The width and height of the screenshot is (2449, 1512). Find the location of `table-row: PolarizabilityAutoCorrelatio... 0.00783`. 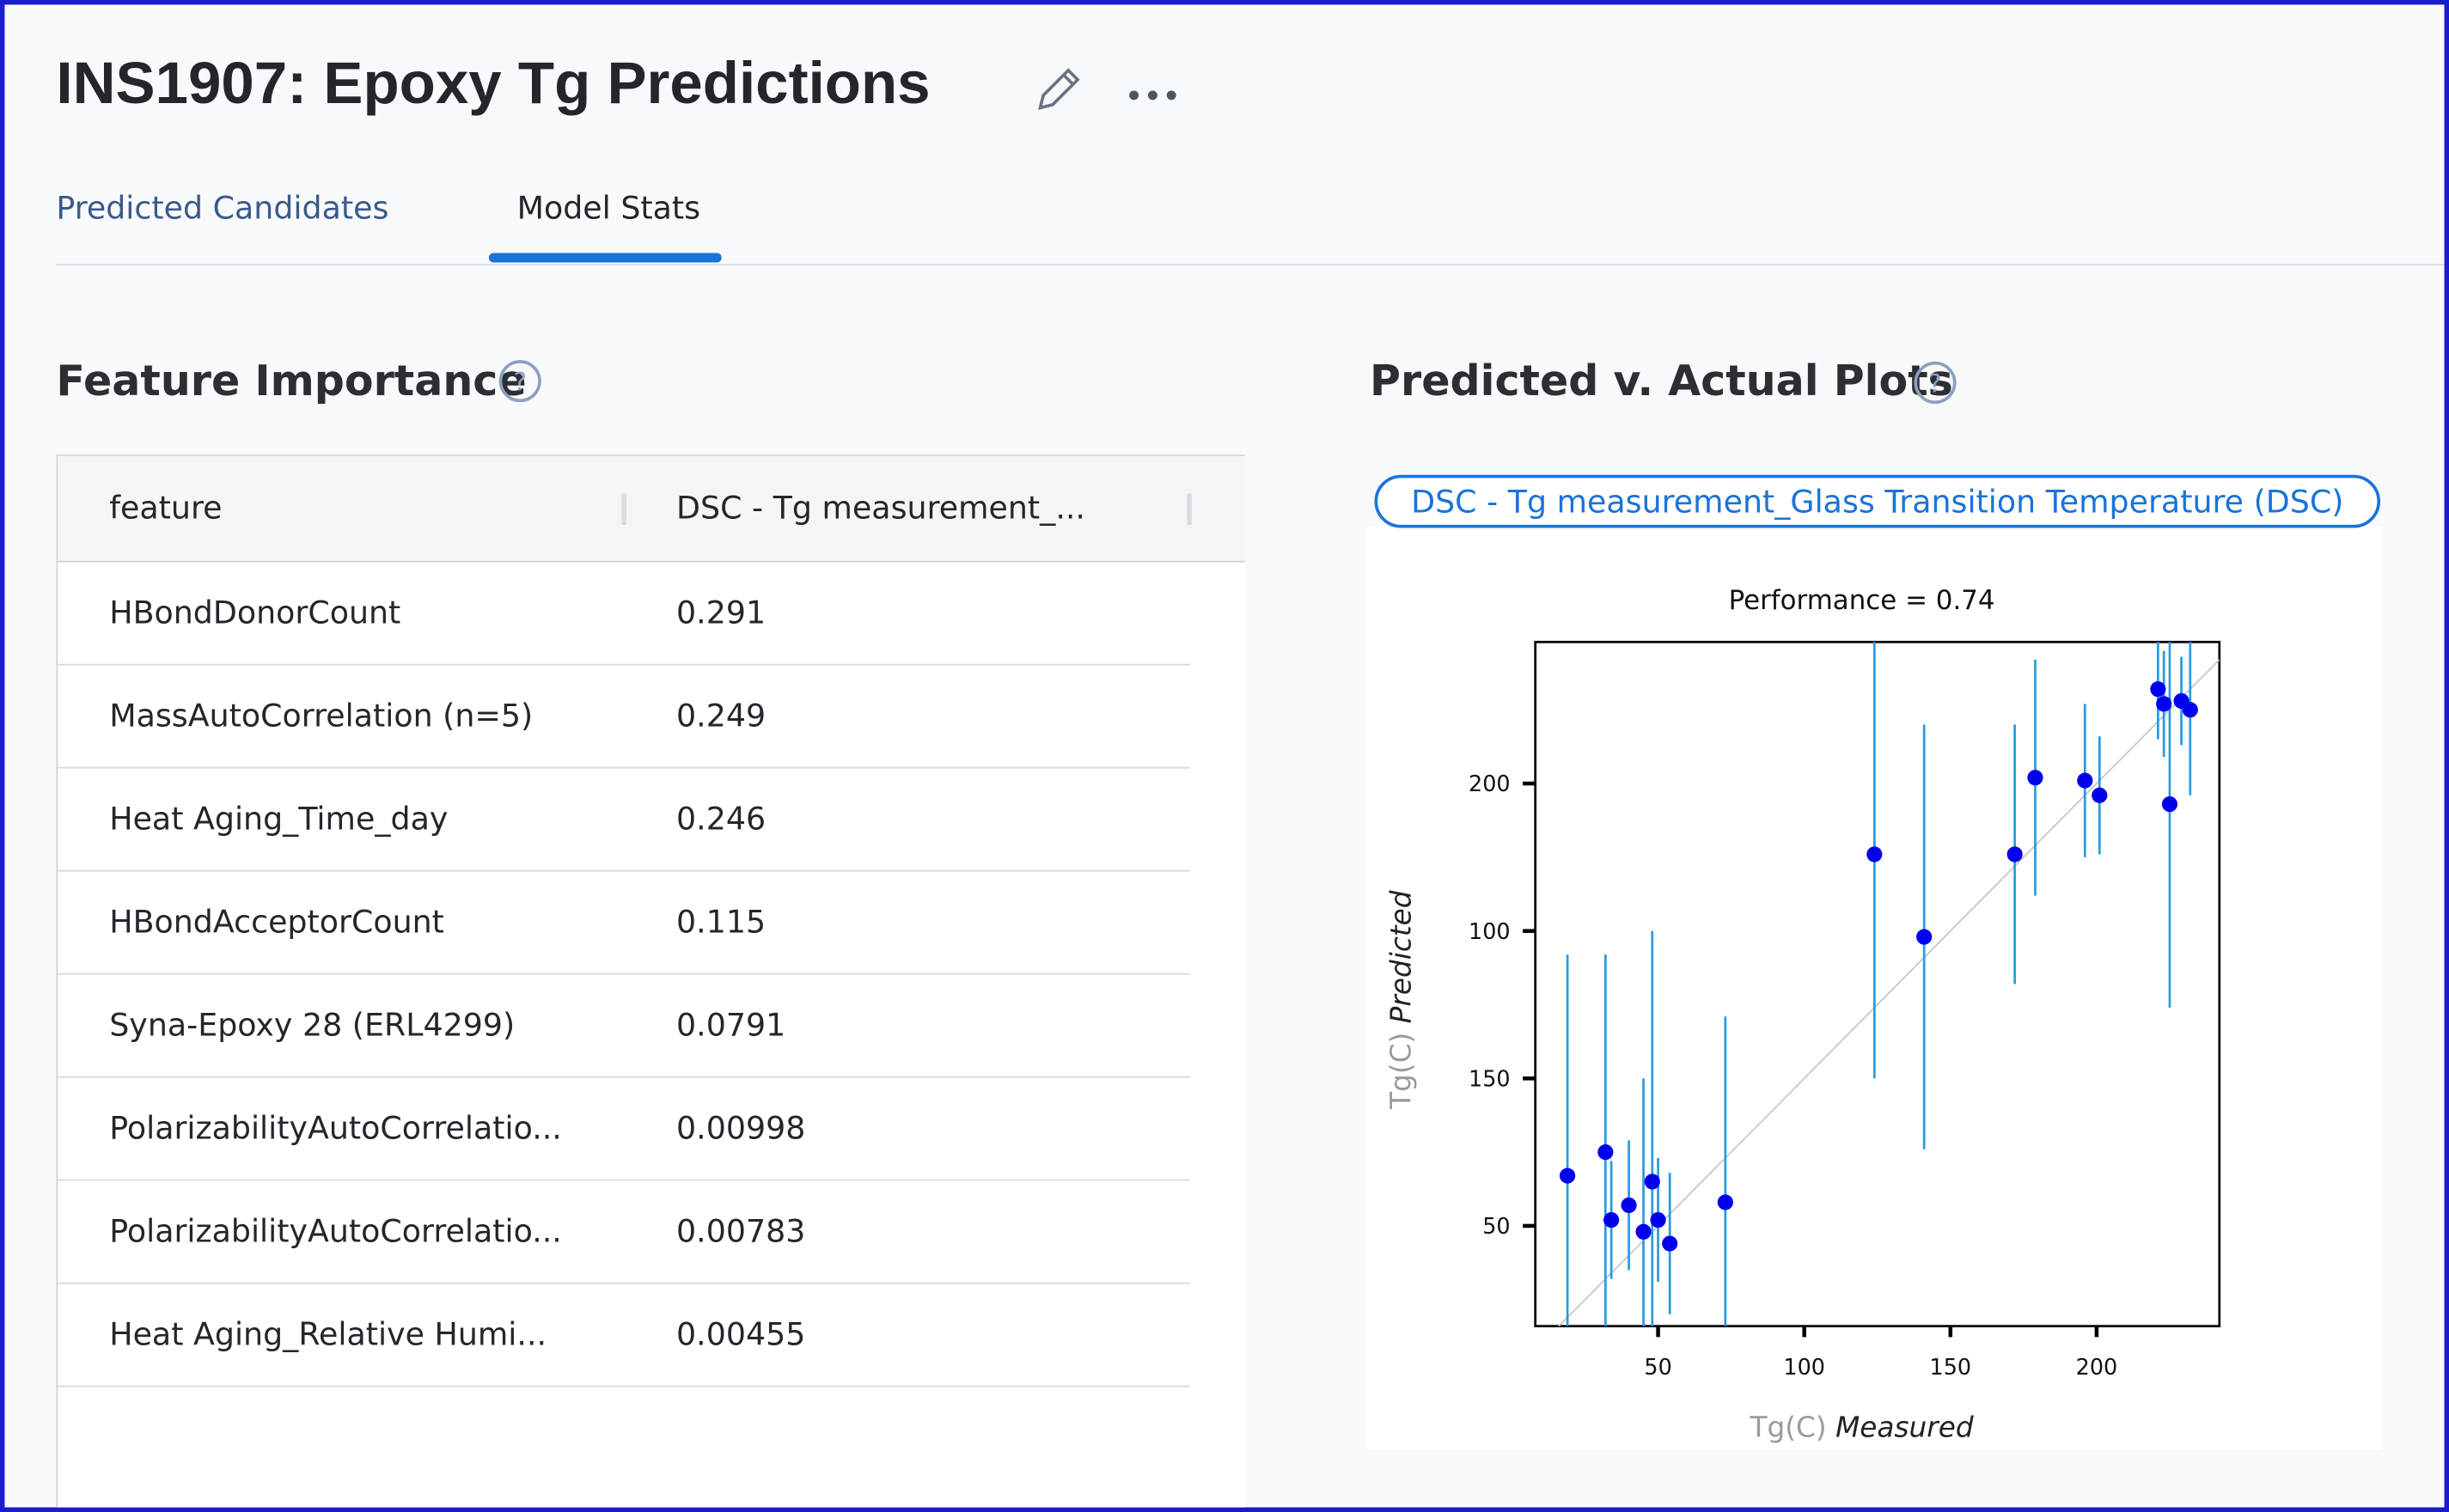

table-row: PolarizabilityAutoCorrelatio... 0.00783 is located at coordinates (624, 1232).